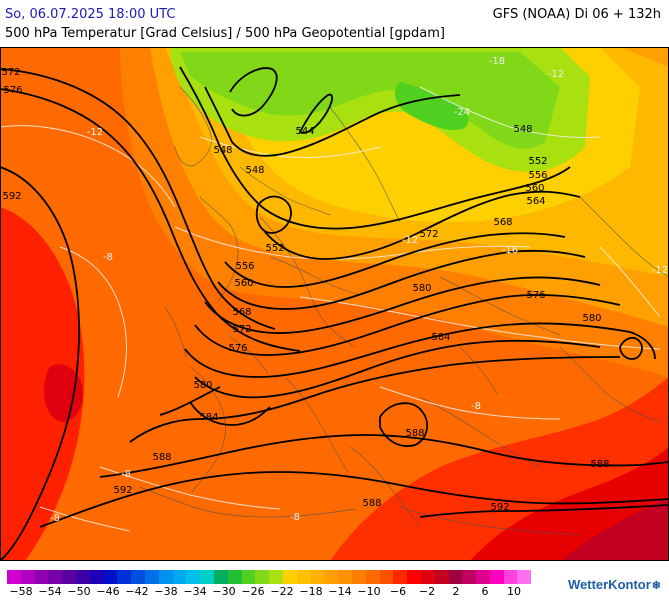 The image size is (669, 600). What do you see at coordinates (21, 591) in the screenshot?
I see `colorbar-tick: −58` at bounding box center [21, 591].